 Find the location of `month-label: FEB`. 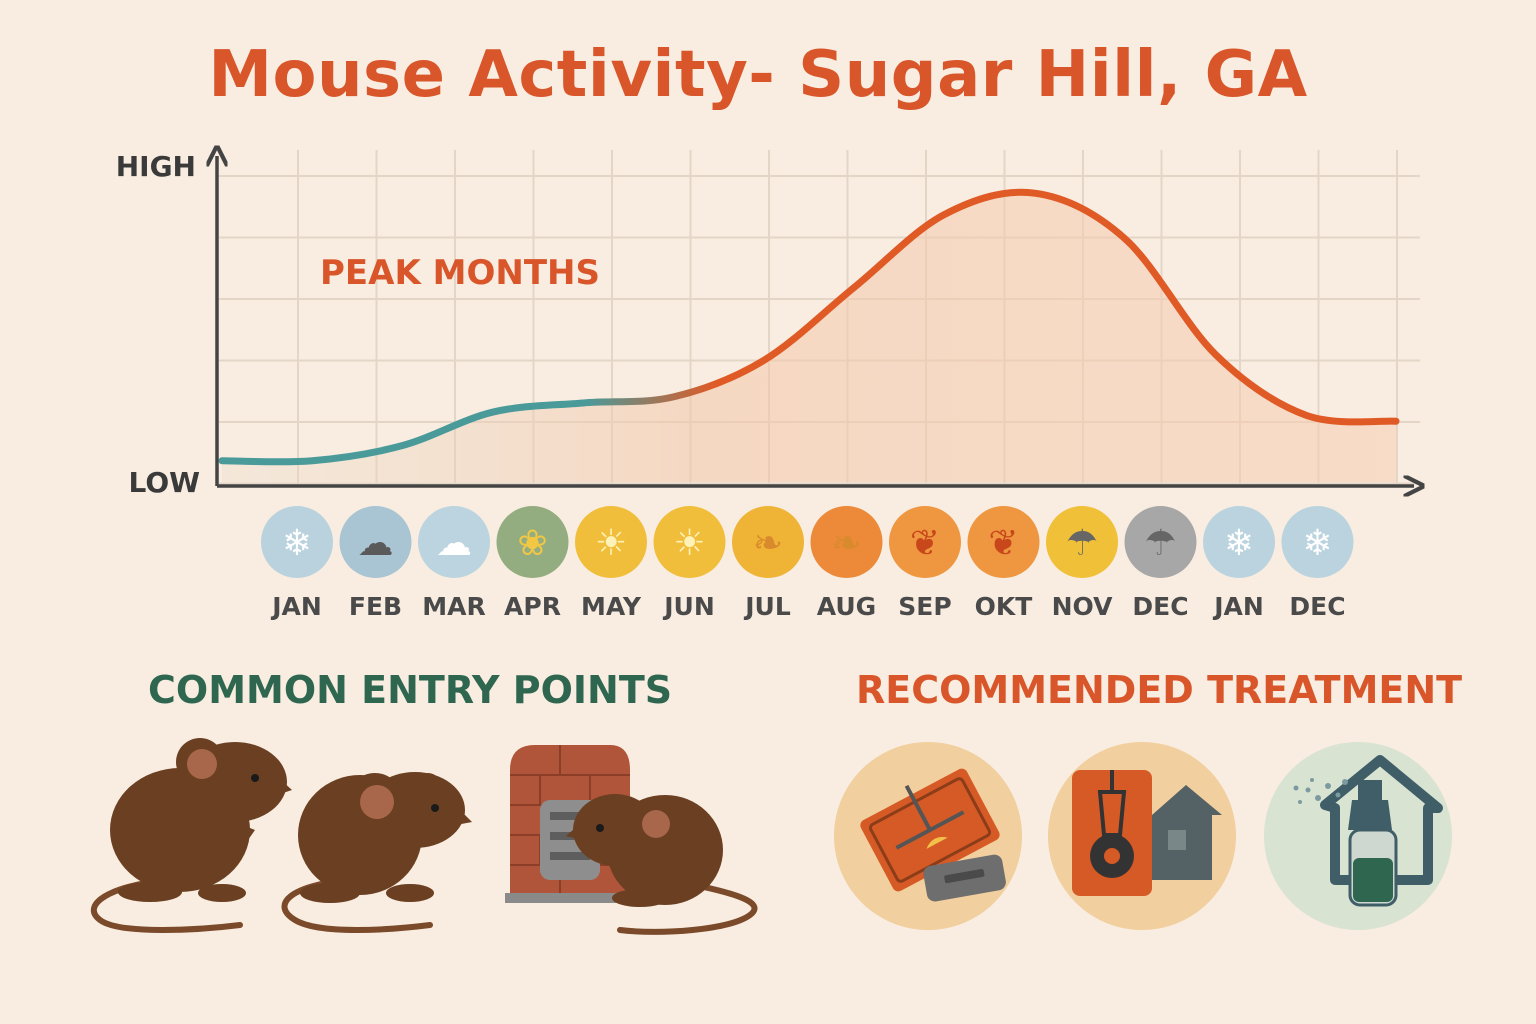

month-label: FEB is located at coordinates (375, 606).